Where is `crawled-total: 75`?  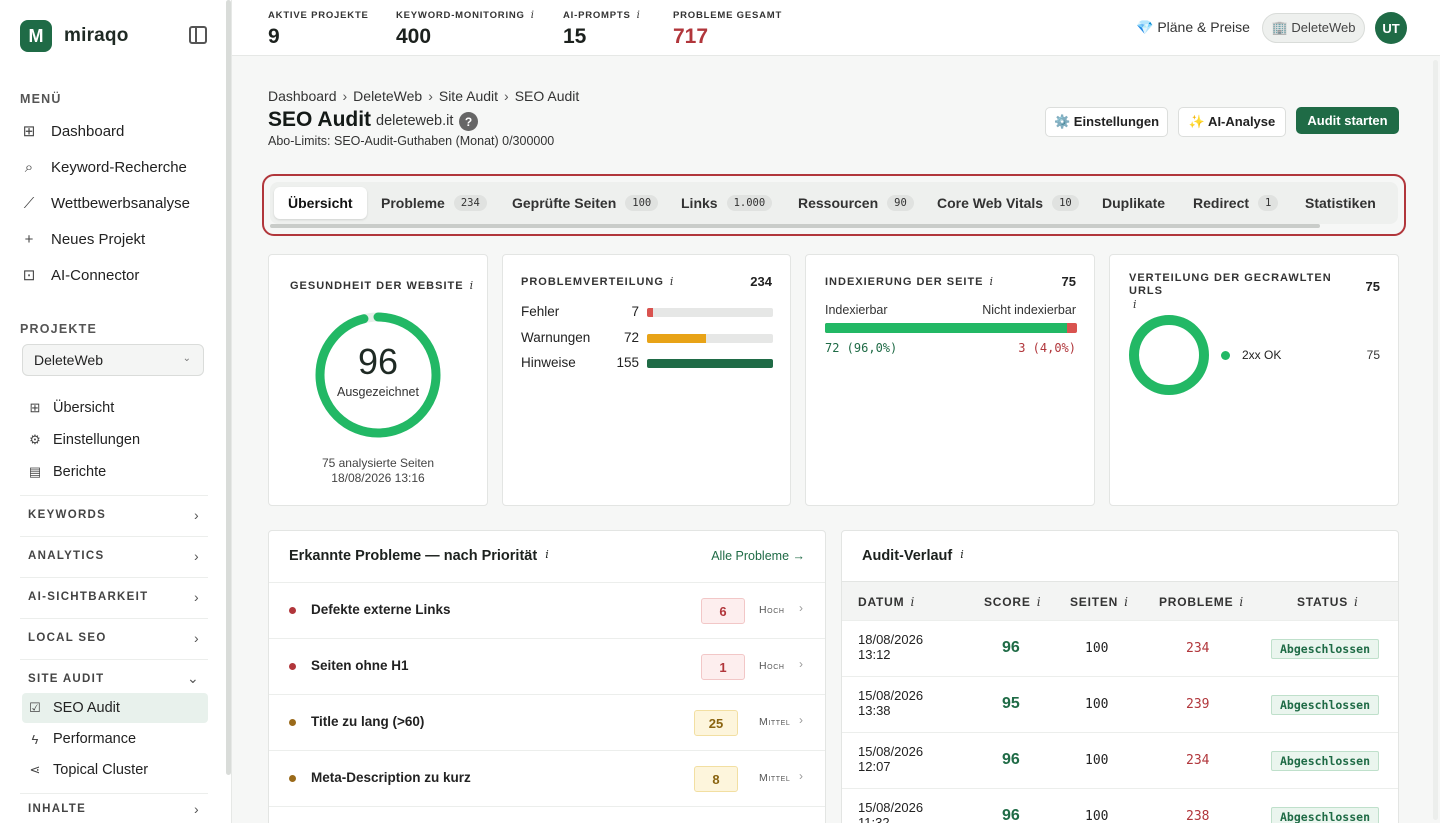
crawled-total: 75 is located at coordinates (1372, 286).